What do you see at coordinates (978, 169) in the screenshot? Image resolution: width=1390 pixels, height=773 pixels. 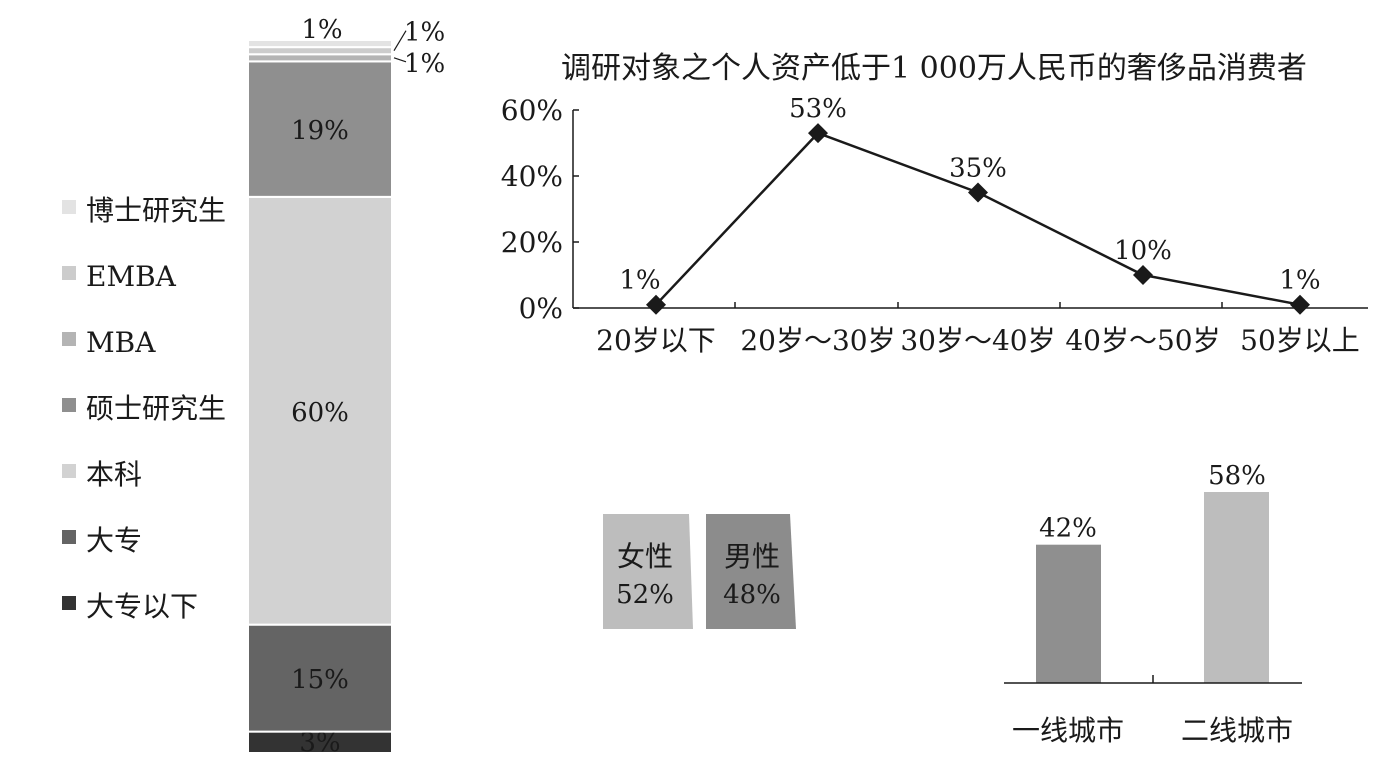 I see `line-data-label-3: 35%` at bounding box center [978, 169].